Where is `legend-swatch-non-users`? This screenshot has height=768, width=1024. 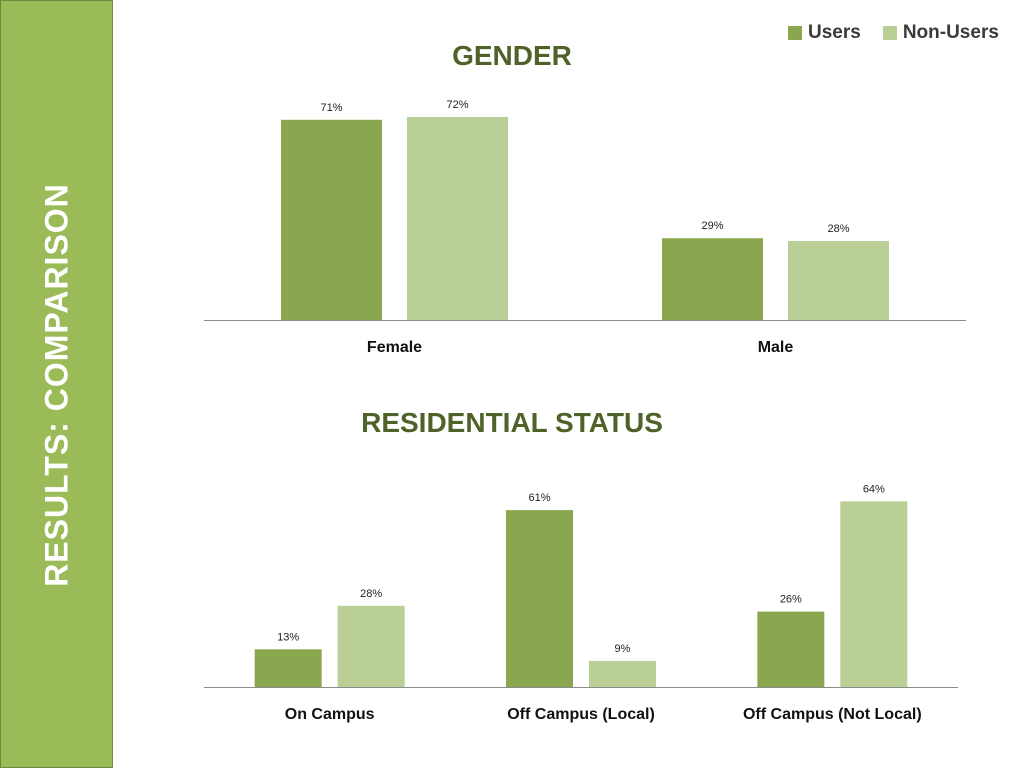 legend-swatch-non-users is located at coordinates (889, 33).